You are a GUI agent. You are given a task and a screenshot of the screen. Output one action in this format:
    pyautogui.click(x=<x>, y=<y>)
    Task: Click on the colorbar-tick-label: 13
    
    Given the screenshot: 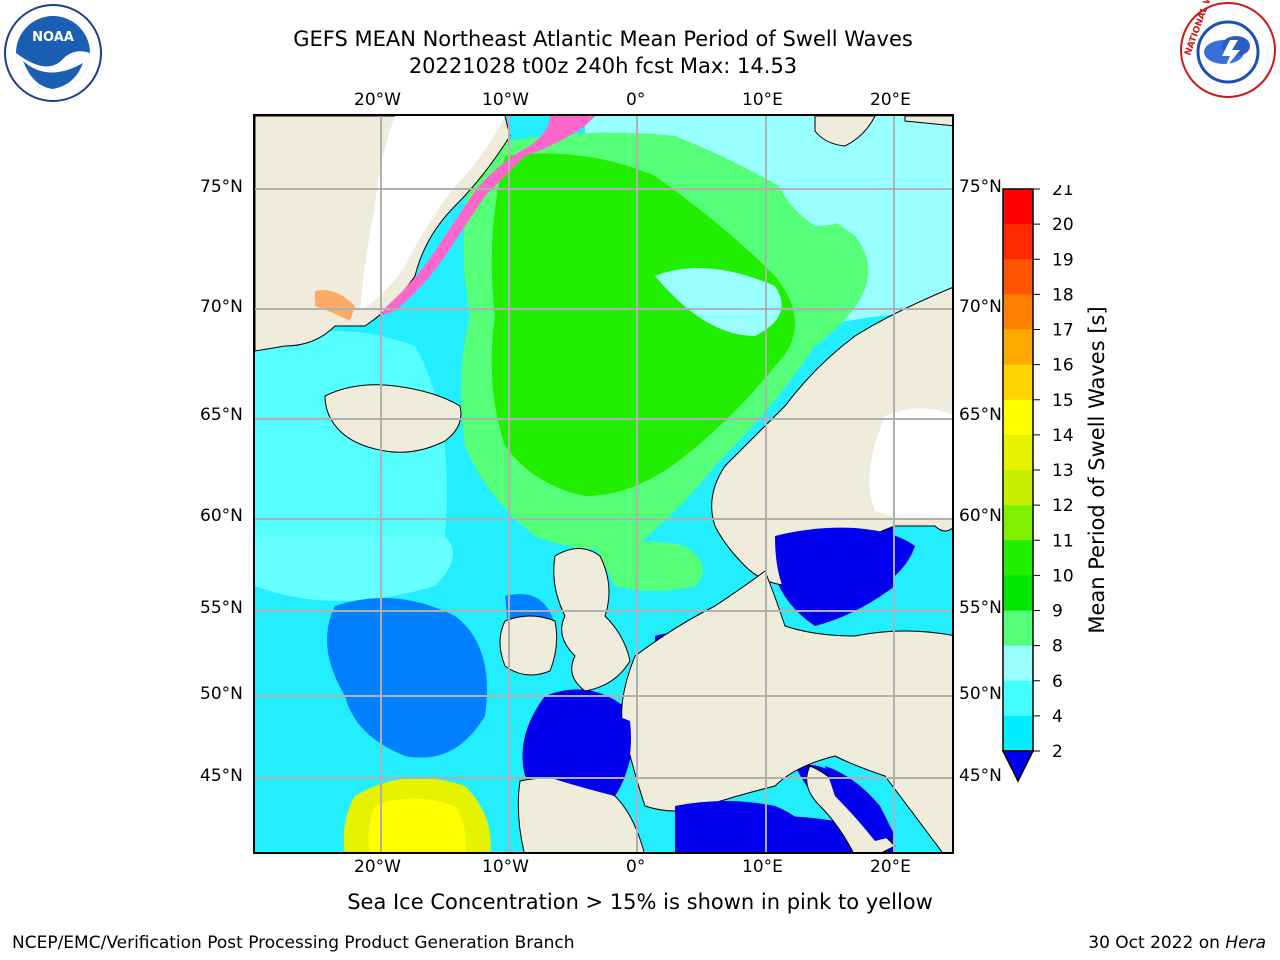 What is the action you would take?
    pyautogui.click(x=1063, y=471)
    